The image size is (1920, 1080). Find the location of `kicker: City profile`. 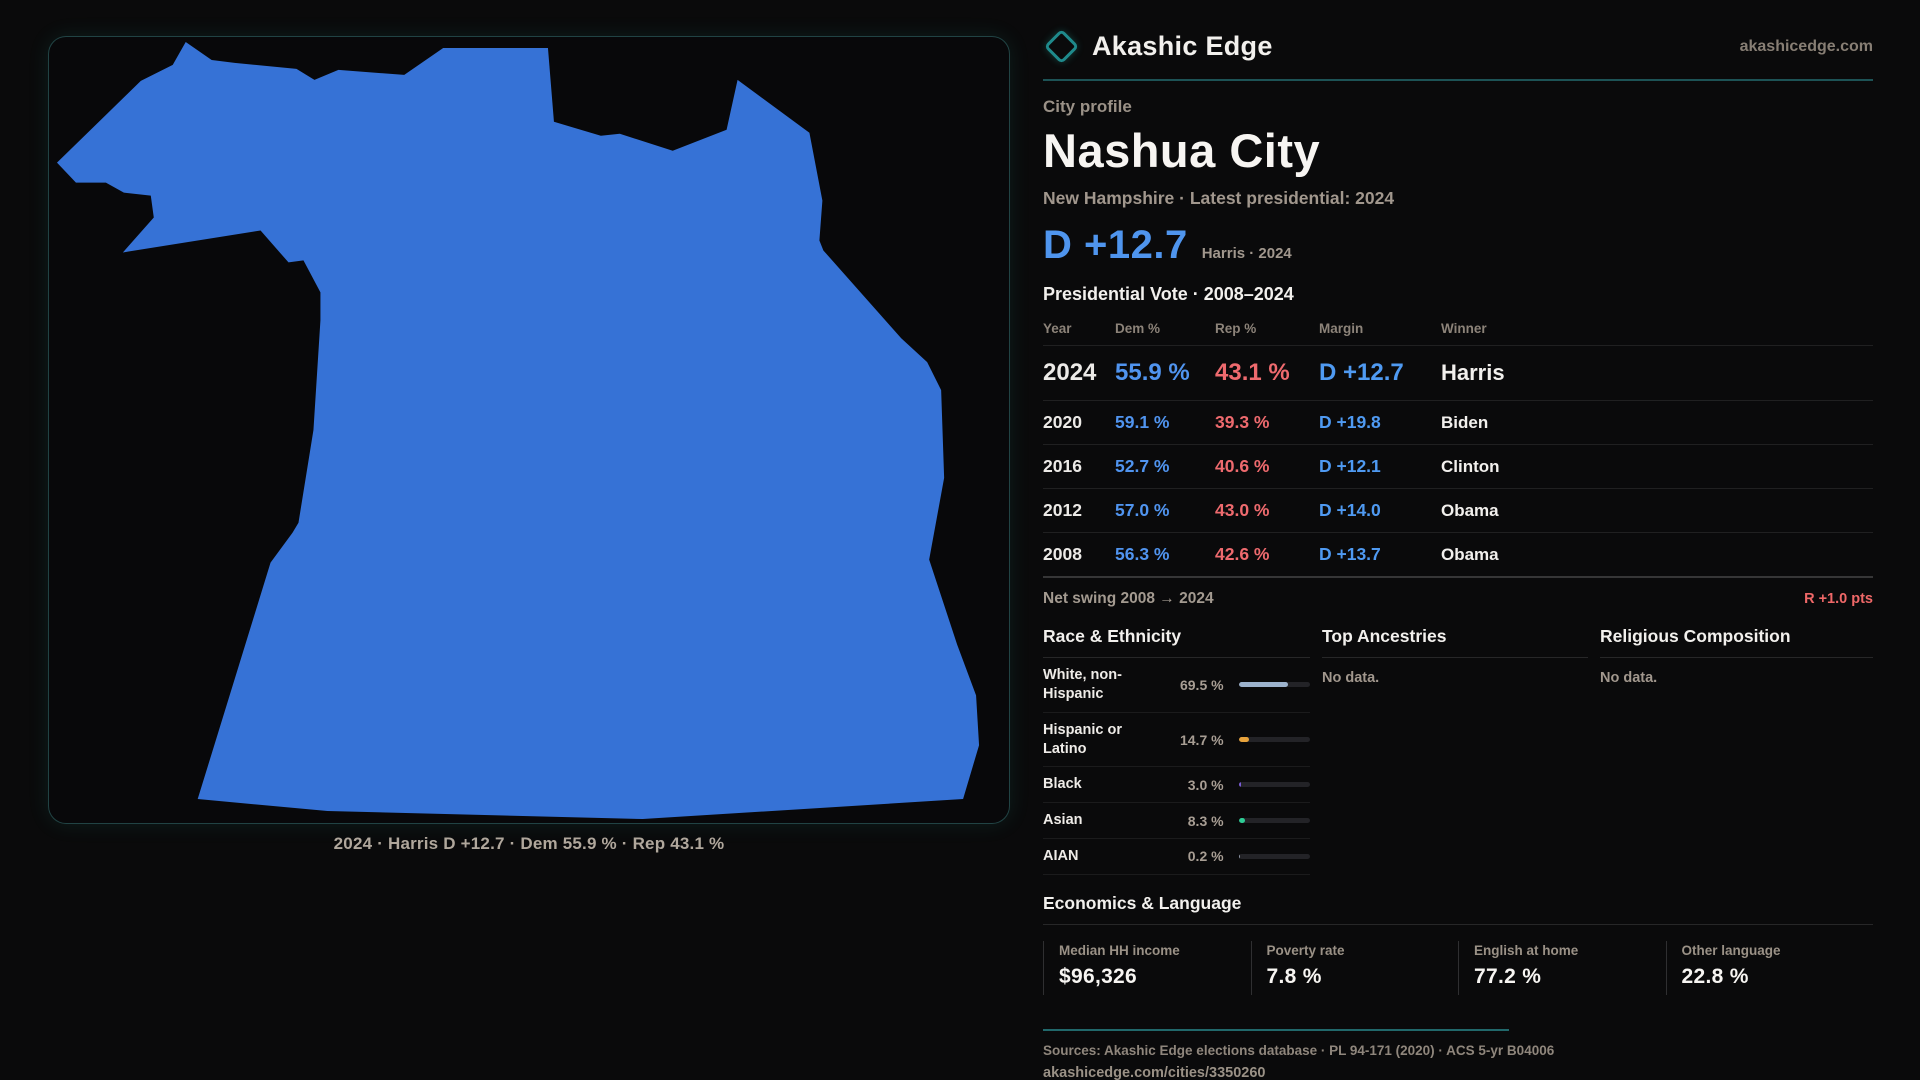

kicker: City profile is located at coordinates (1087, 106).